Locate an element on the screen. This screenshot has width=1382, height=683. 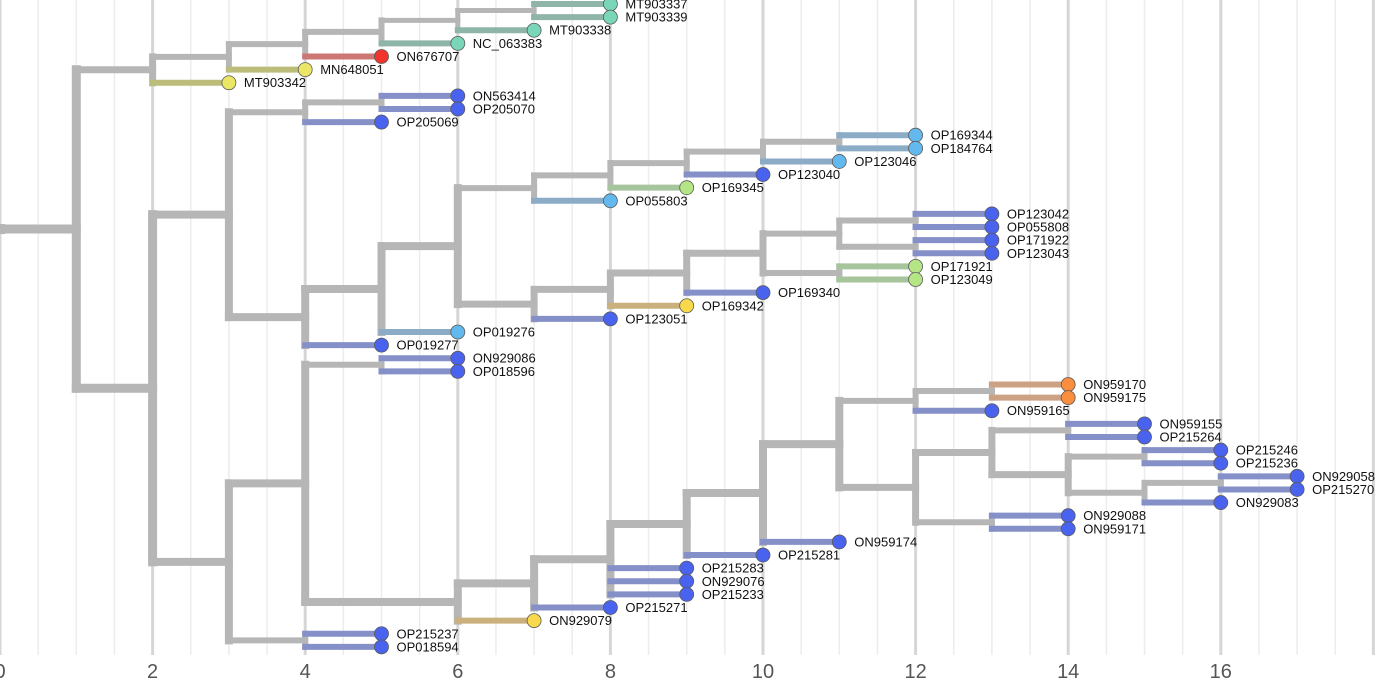
axis-tick-label: 12 is located at coordinates (915, 672).